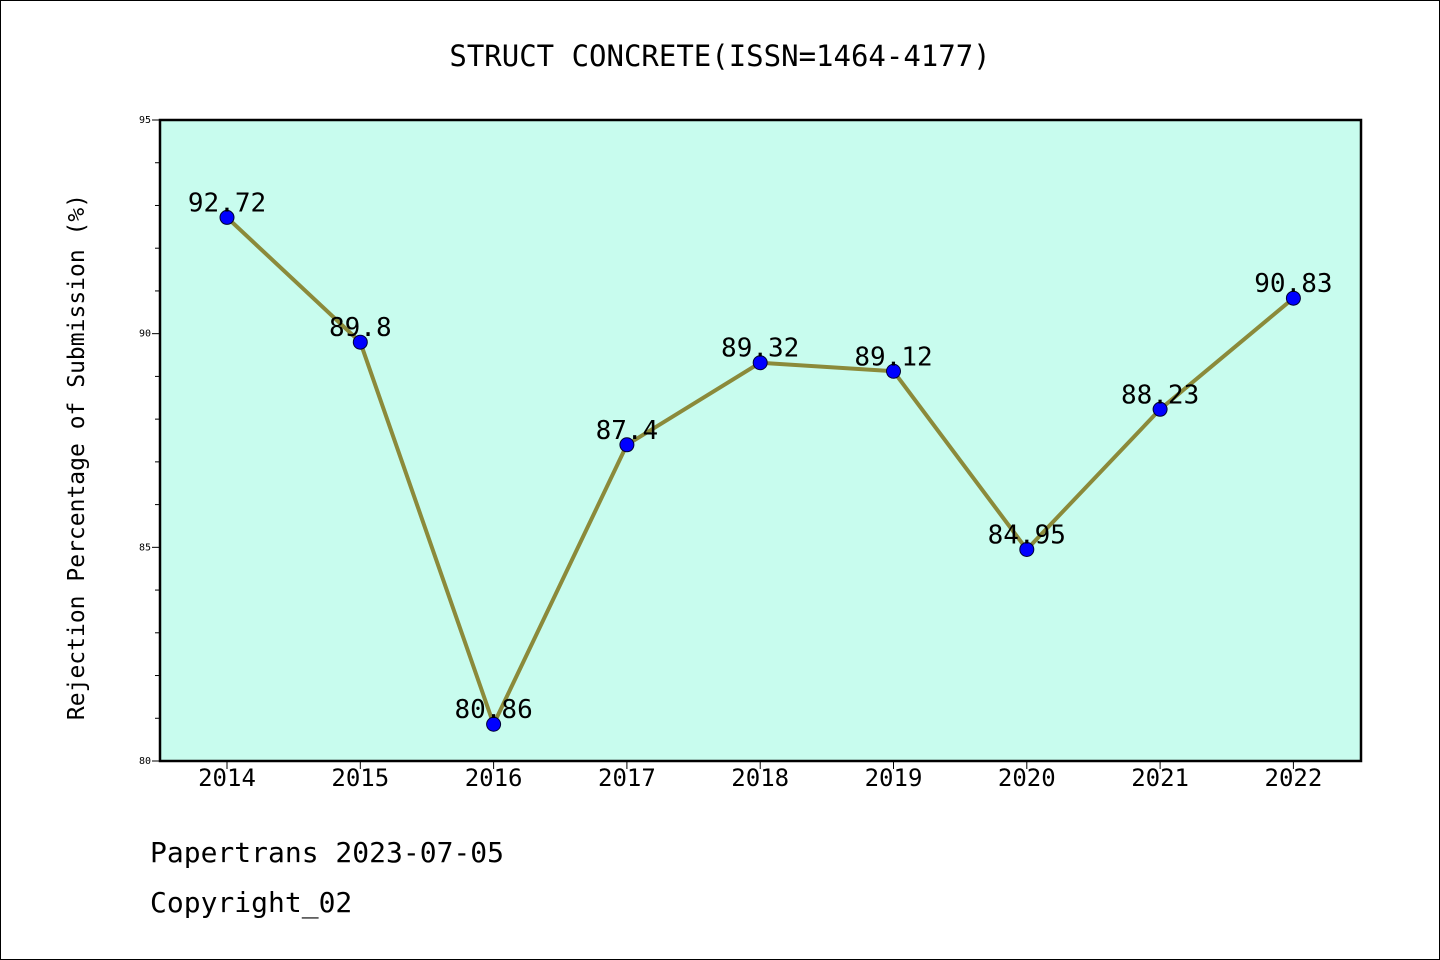 The height and width of the screenshot is (960, 1440). Describe the element at coordinates (145, 761) in the screenshot. I see `y-tick-label: 80` at that location.